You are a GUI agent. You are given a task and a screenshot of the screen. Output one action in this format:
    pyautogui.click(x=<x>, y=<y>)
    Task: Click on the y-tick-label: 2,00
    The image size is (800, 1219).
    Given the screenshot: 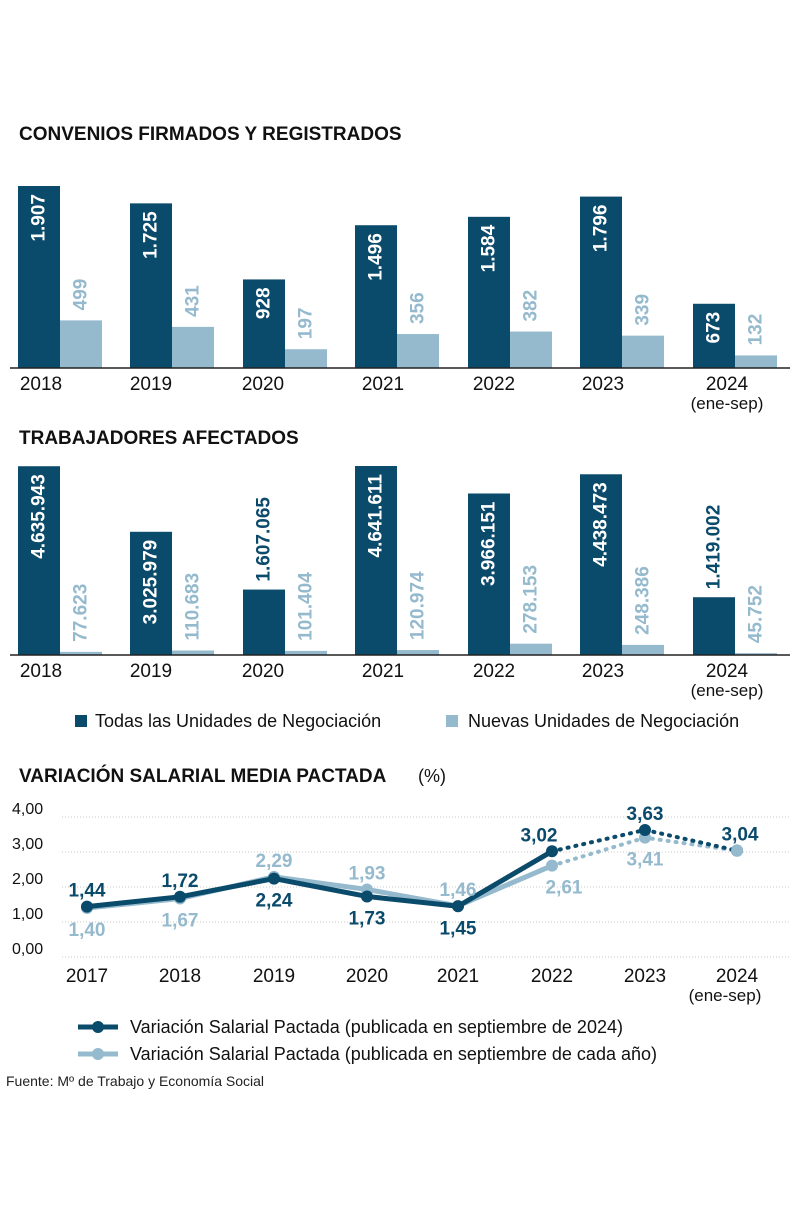 What is the action you would take?
    pyautogui.click(x=27, y=879)
    